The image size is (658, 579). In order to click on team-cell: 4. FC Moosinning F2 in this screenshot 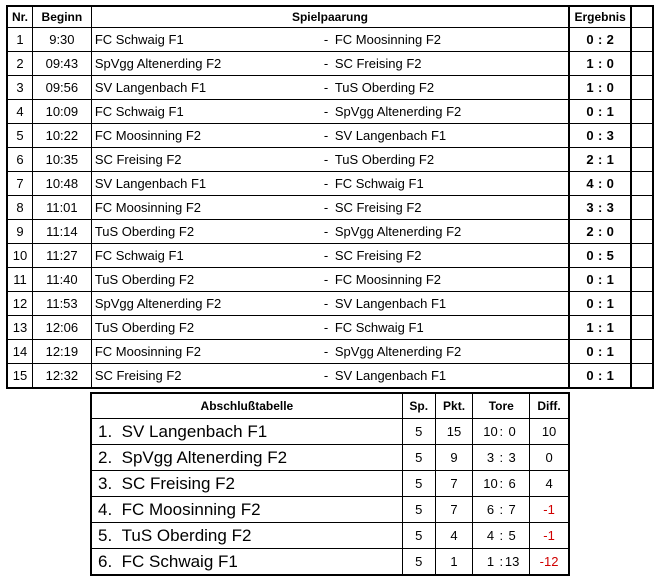, I will do `click(246, 509)`.